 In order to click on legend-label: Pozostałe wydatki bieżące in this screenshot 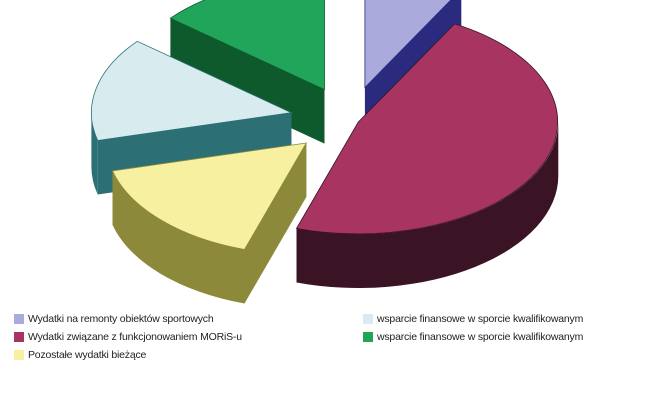, I will do `click(87, 355)`.